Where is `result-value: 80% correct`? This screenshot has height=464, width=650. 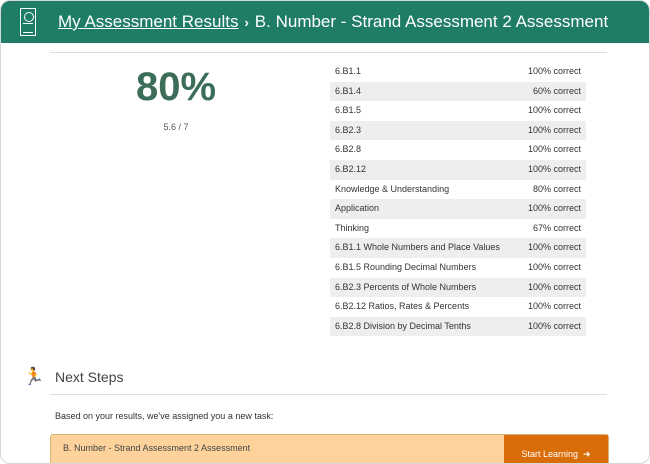 result-value: 80% correct is located at coordinates (556, 188).